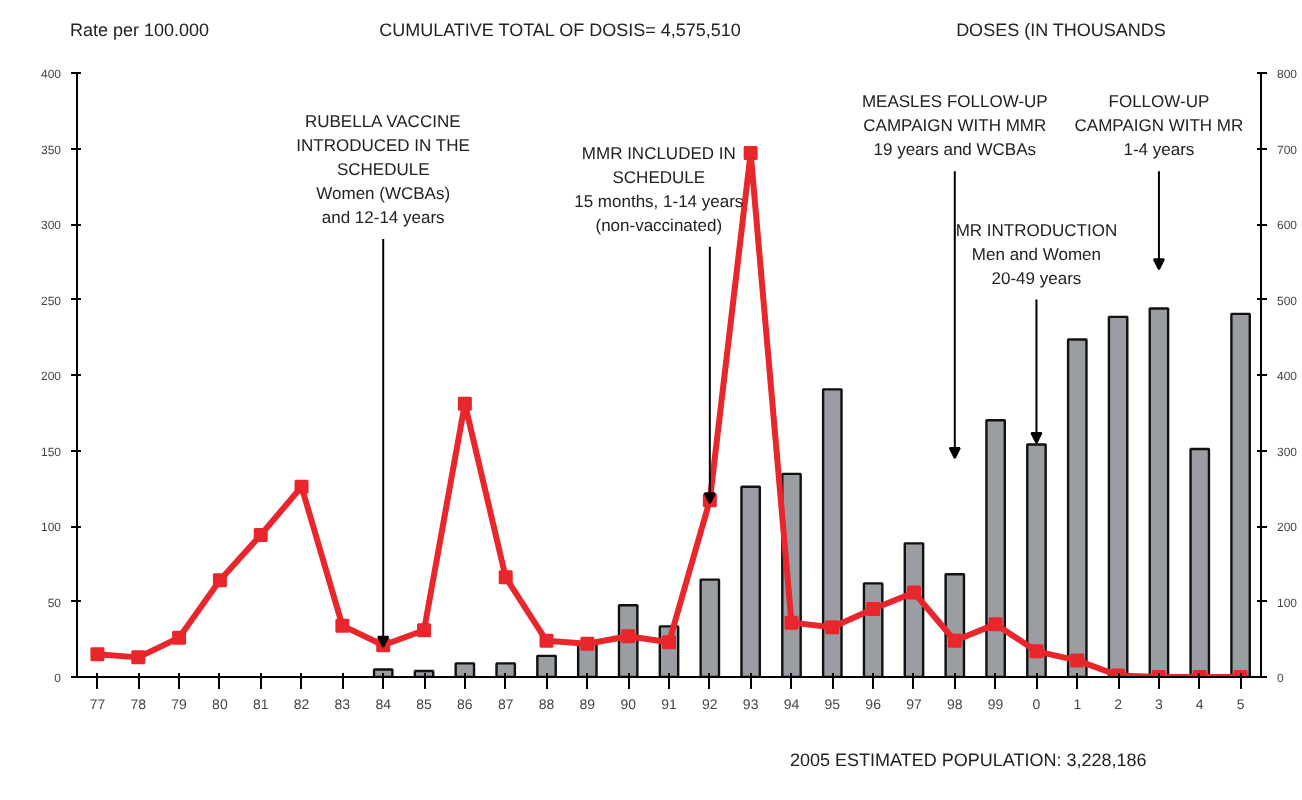 The width and height of the screenshot is (1302, 800). I want to click on annotation: RUBELLA VACCINE INTRODUCED IN THE SCHEDULE Women (WCBAs) and 12-14 years, so click(383, 169).